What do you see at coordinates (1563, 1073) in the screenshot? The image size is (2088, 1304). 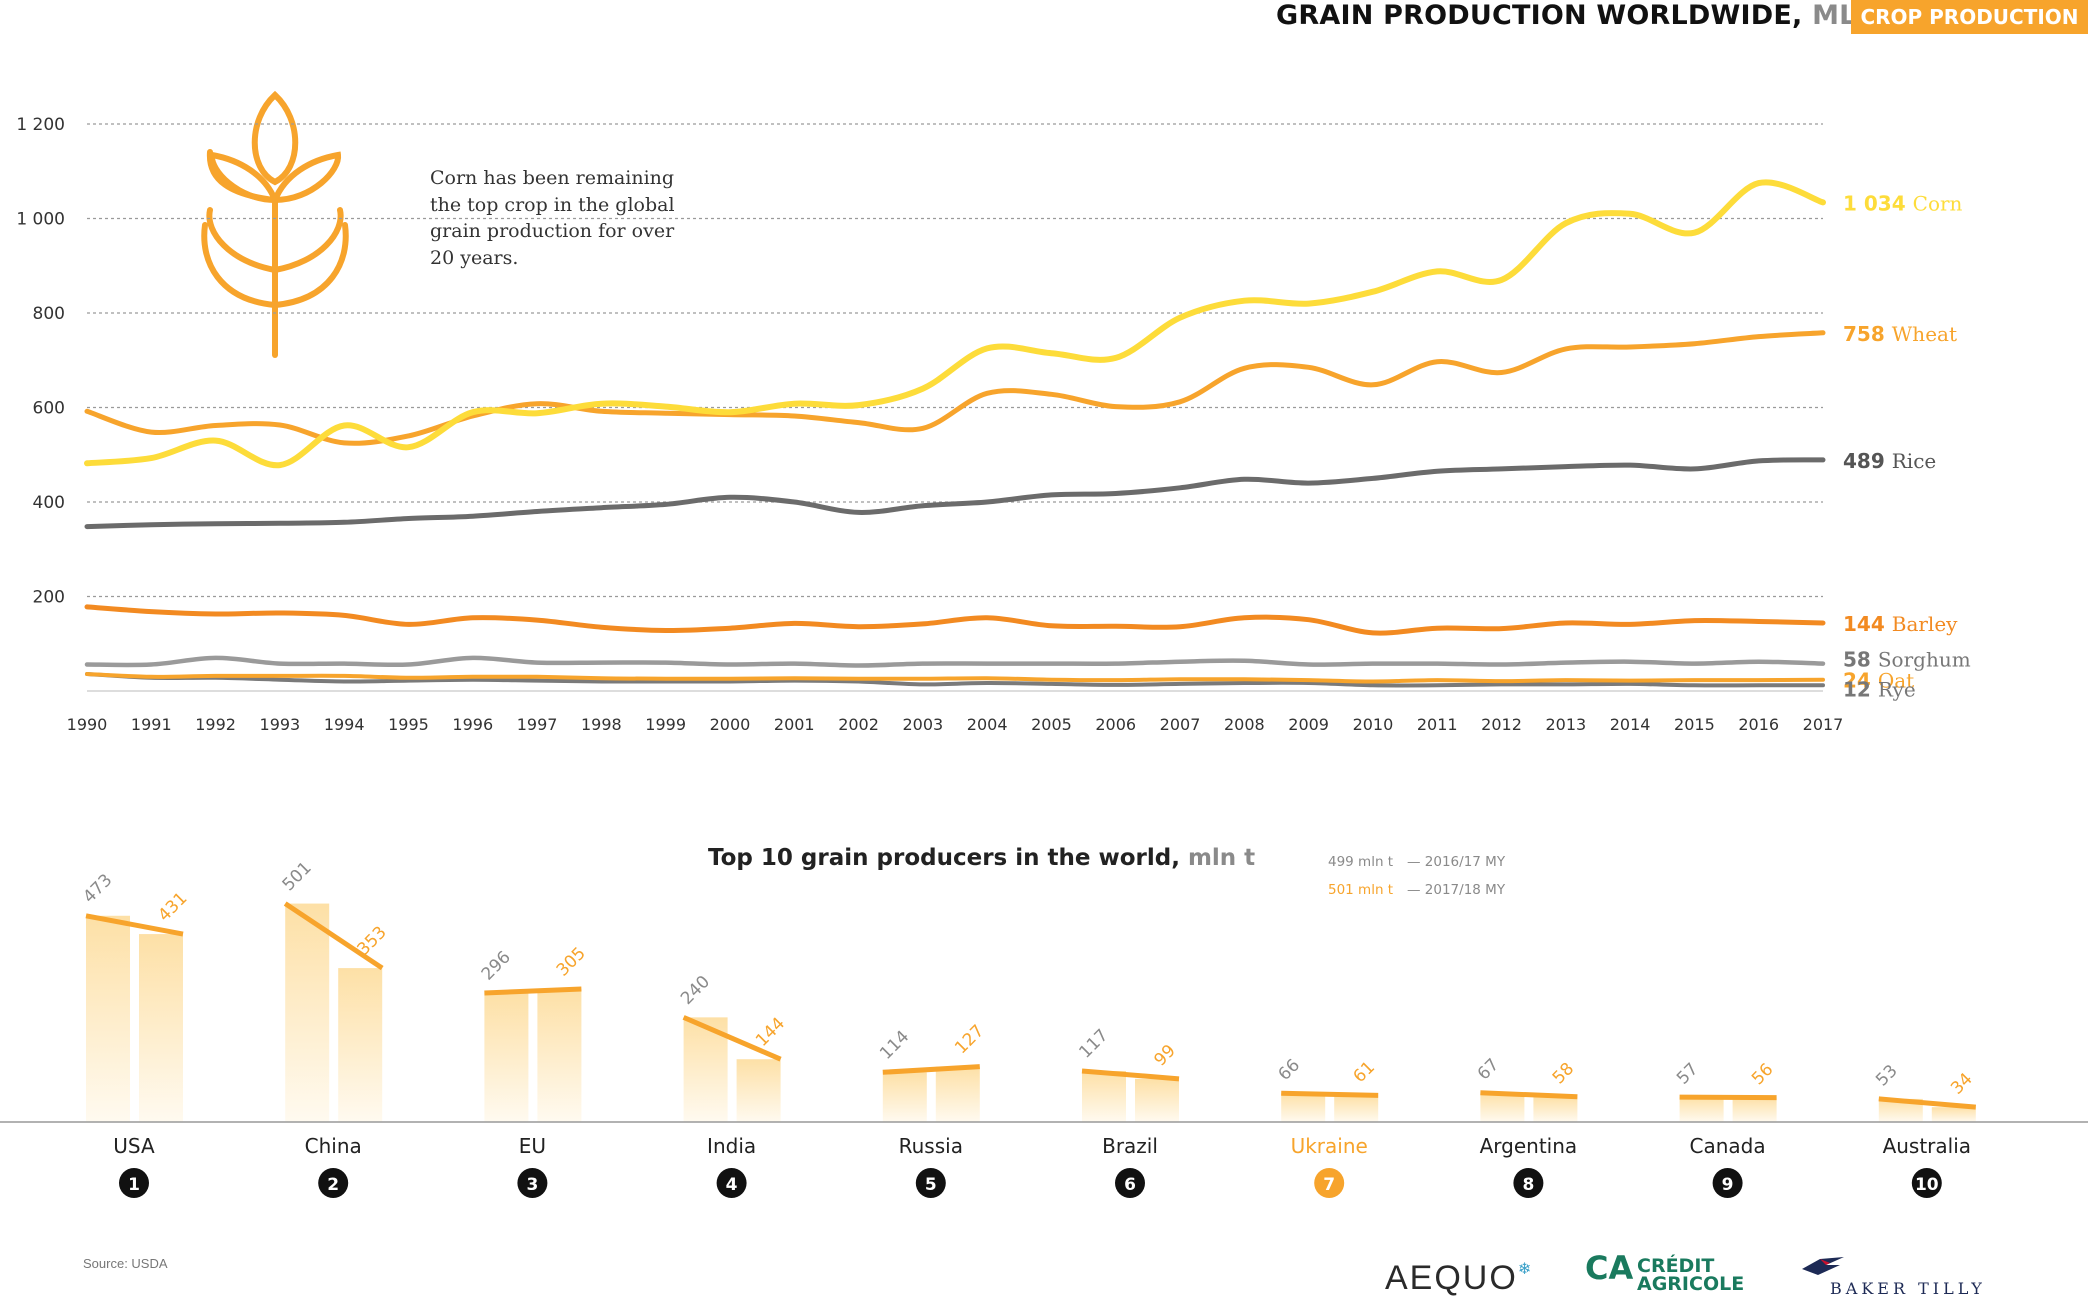 I see `value-label-2017: 58` at bounding box center [1563, 1073].